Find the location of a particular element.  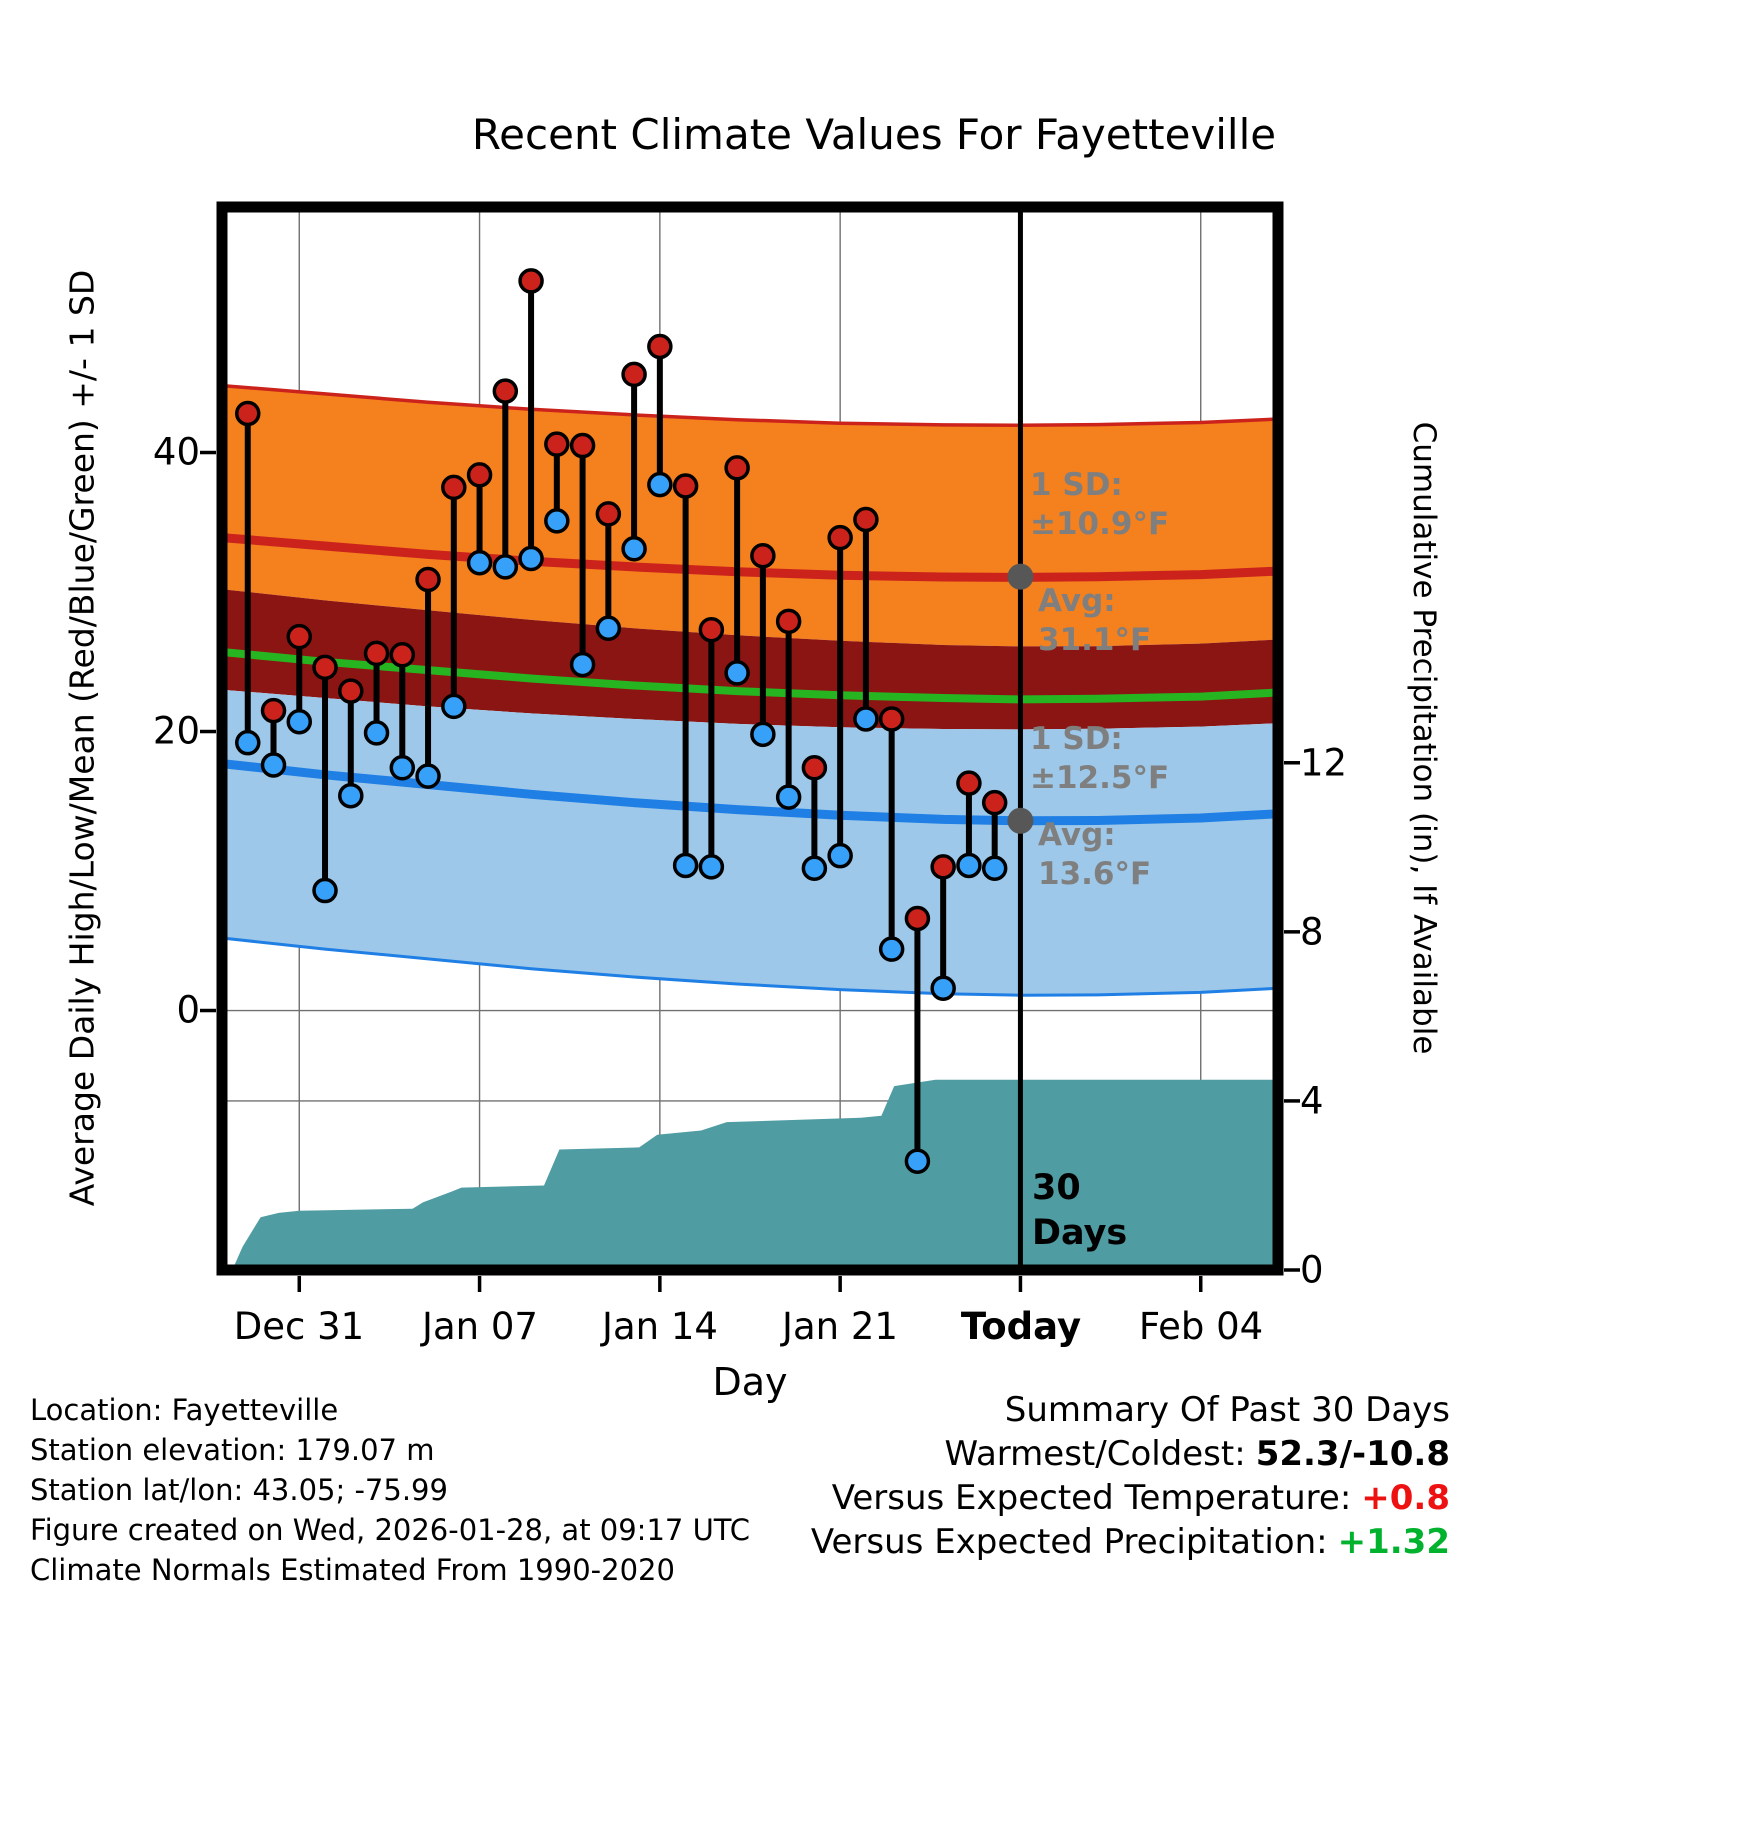

low-avg-today-dot is located at coordinates (1020, 820).